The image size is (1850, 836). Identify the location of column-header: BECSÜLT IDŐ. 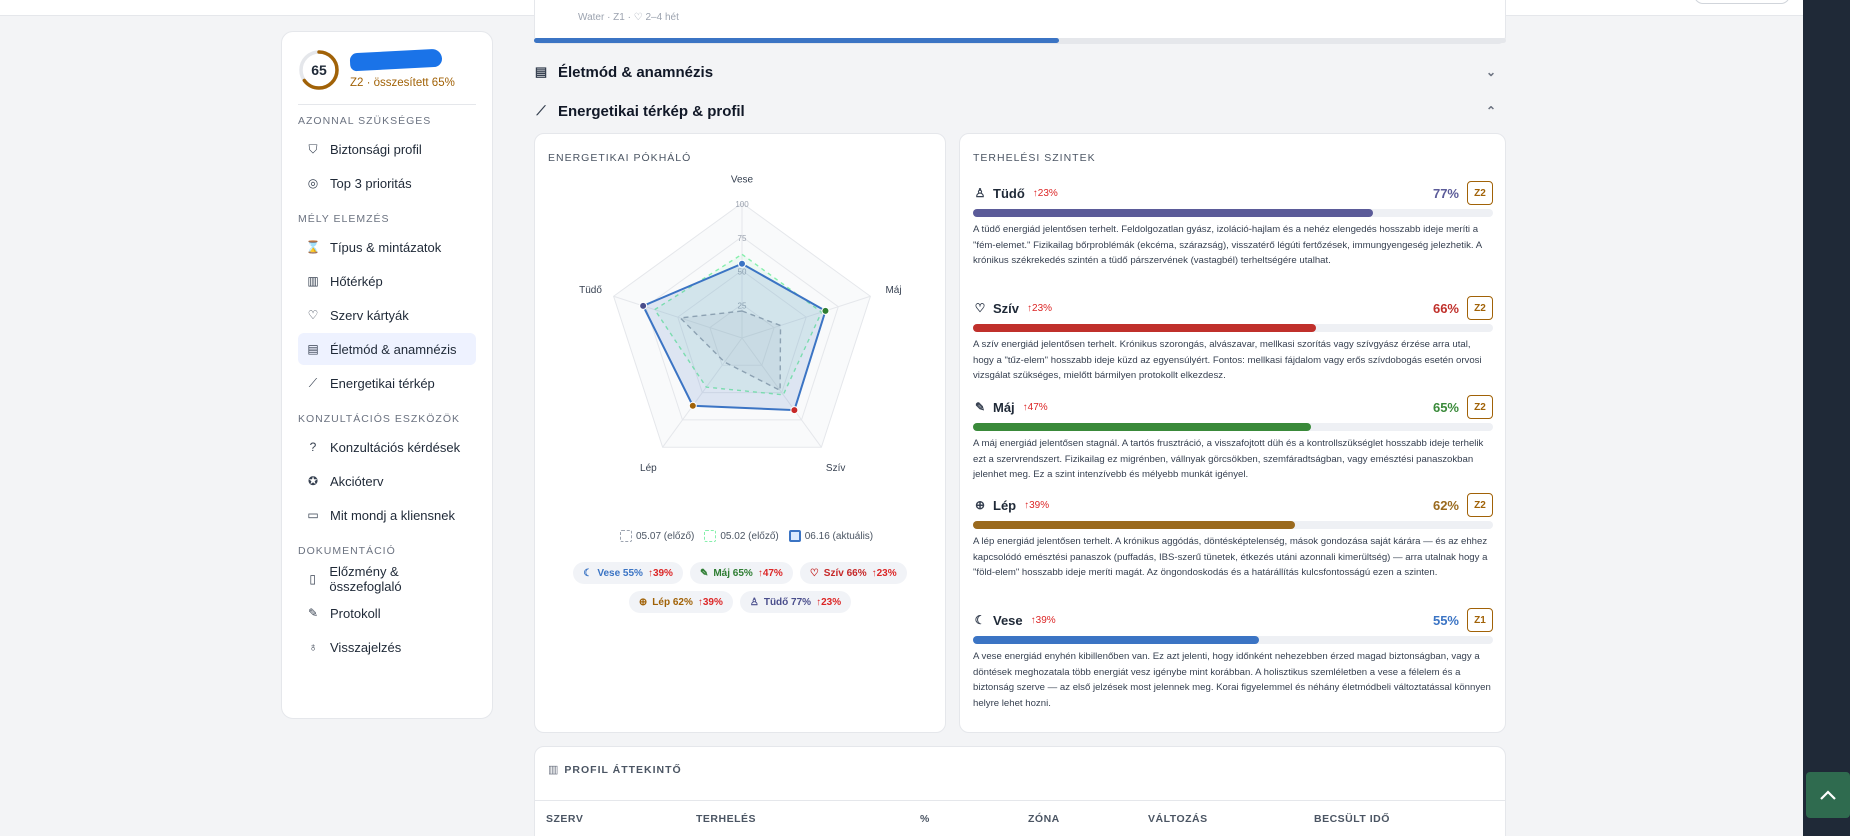
(1352, 818).